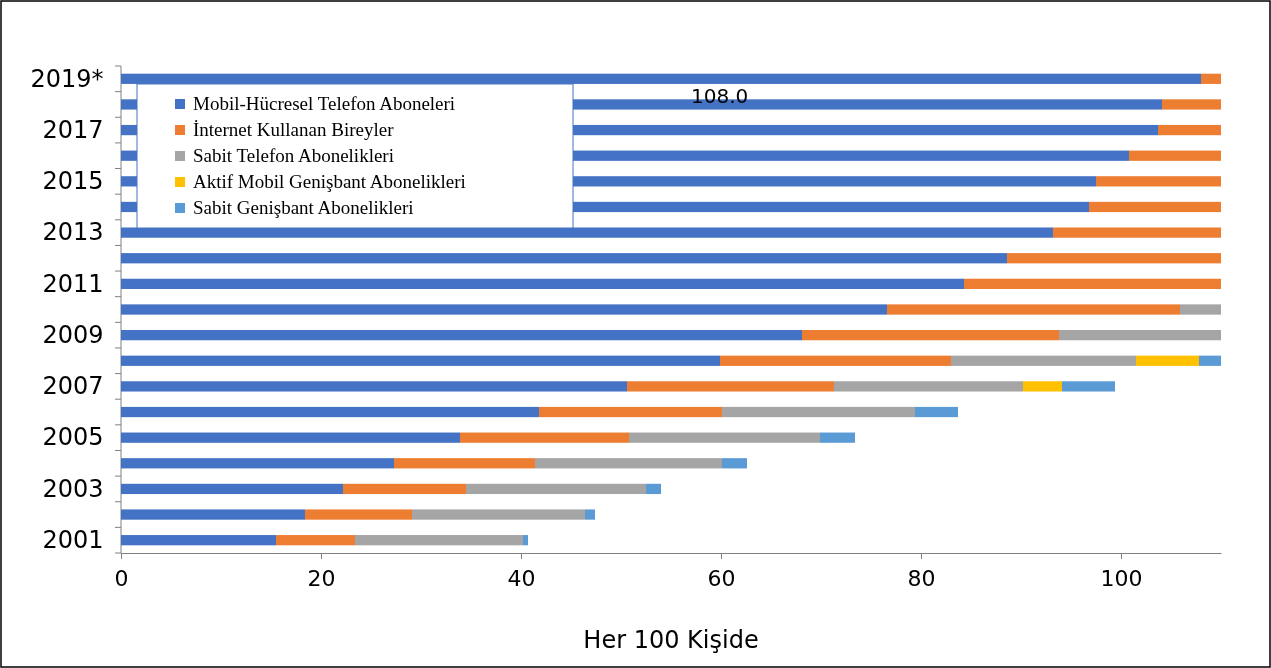 This screenshot has height=668, width=1271. I want to click on x-tick-label: 60, so click(721, 579).